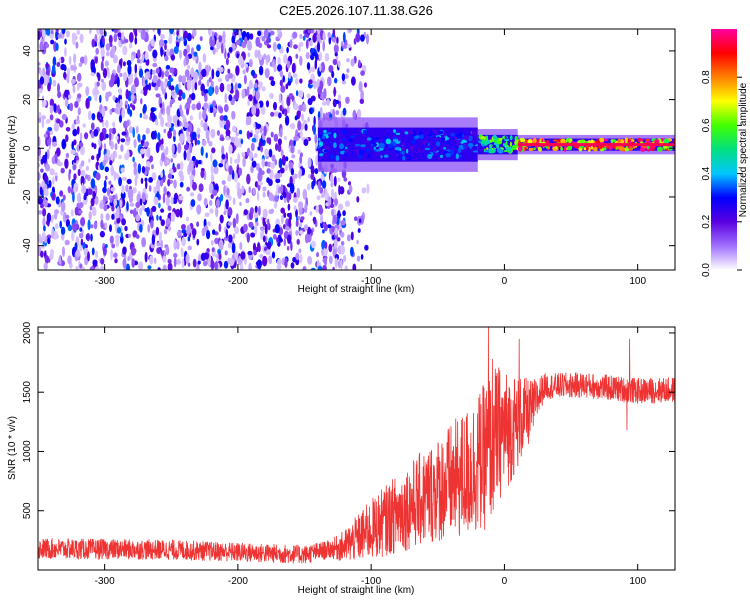 Image resolution: width=750 pixels, height=600 pixels. What do you see at coordinates (724, 149) in the screenshot?
I see `colorbar-gradient` at bounding box center [724, 149].